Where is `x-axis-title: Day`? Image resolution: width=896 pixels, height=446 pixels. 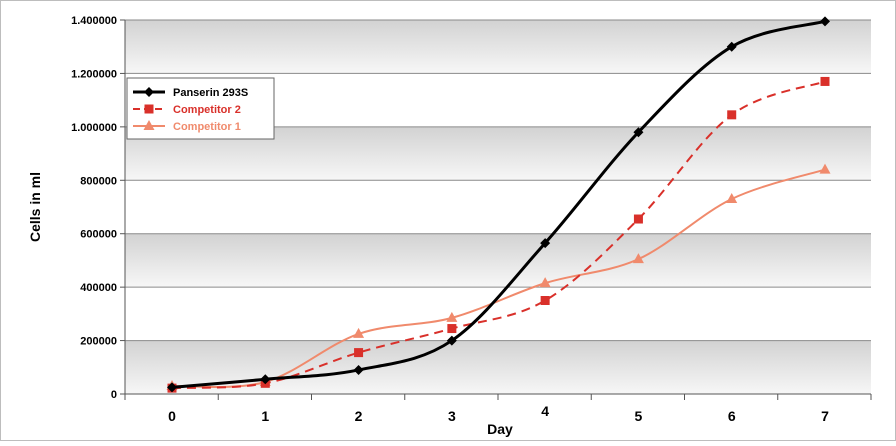 x-axis-title: Day is located at coordinates (500, 429).